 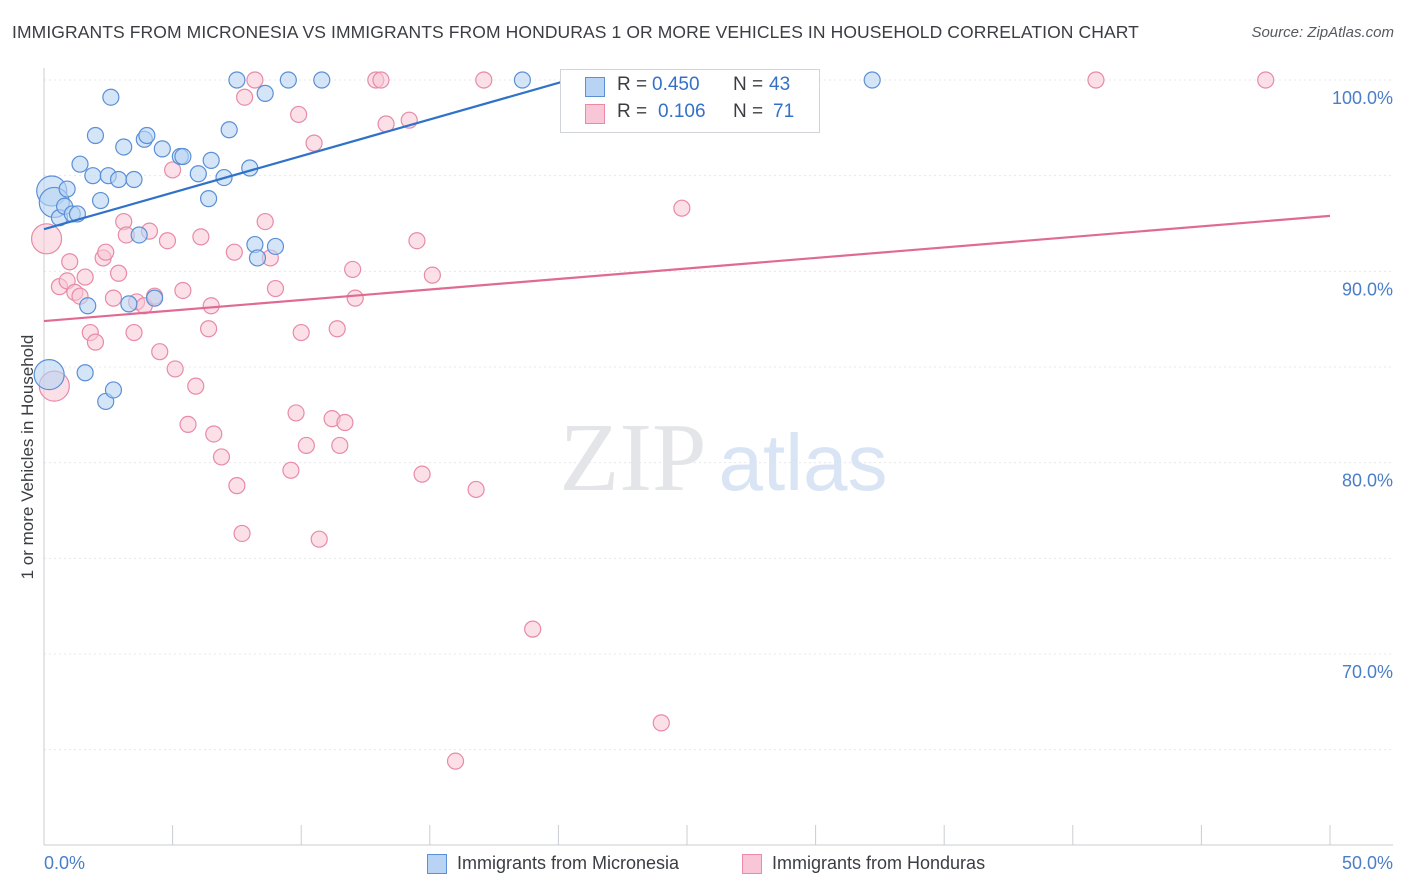 I want to click on stats-legend: R = 0.450 N = 43 R = 0.106 N = 71, so click(x=690, y=101).